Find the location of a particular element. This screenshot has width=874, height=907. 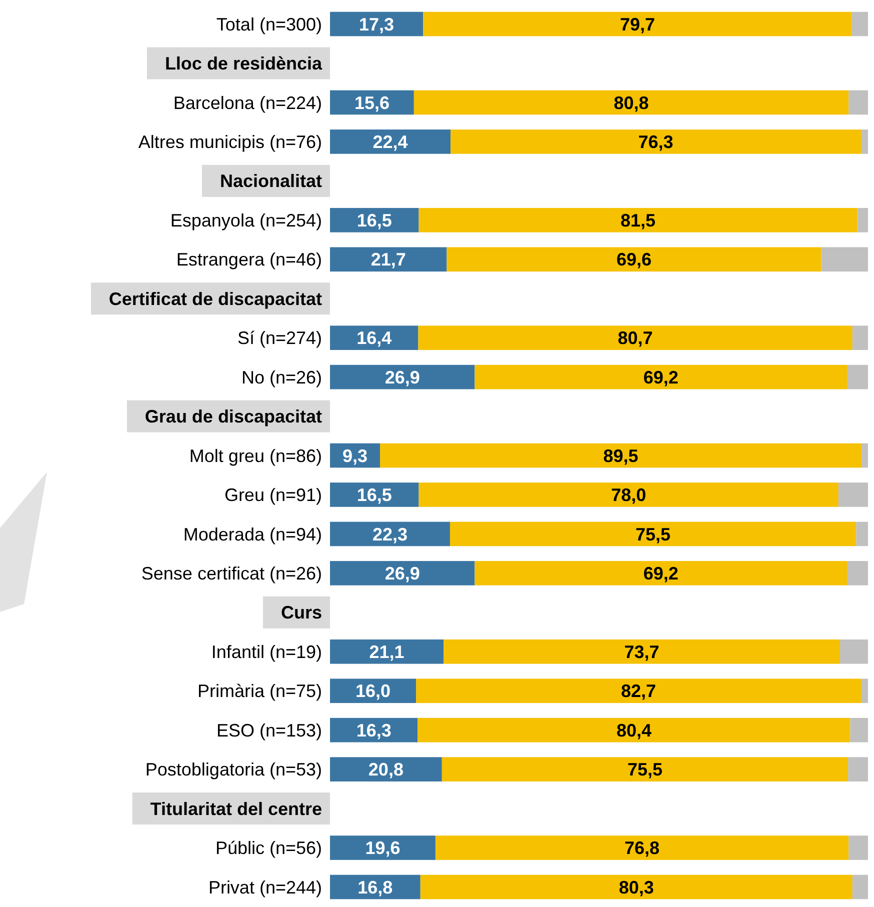

y-tick-label: Espanyola (n=254) is located at coordinates (246, 220).